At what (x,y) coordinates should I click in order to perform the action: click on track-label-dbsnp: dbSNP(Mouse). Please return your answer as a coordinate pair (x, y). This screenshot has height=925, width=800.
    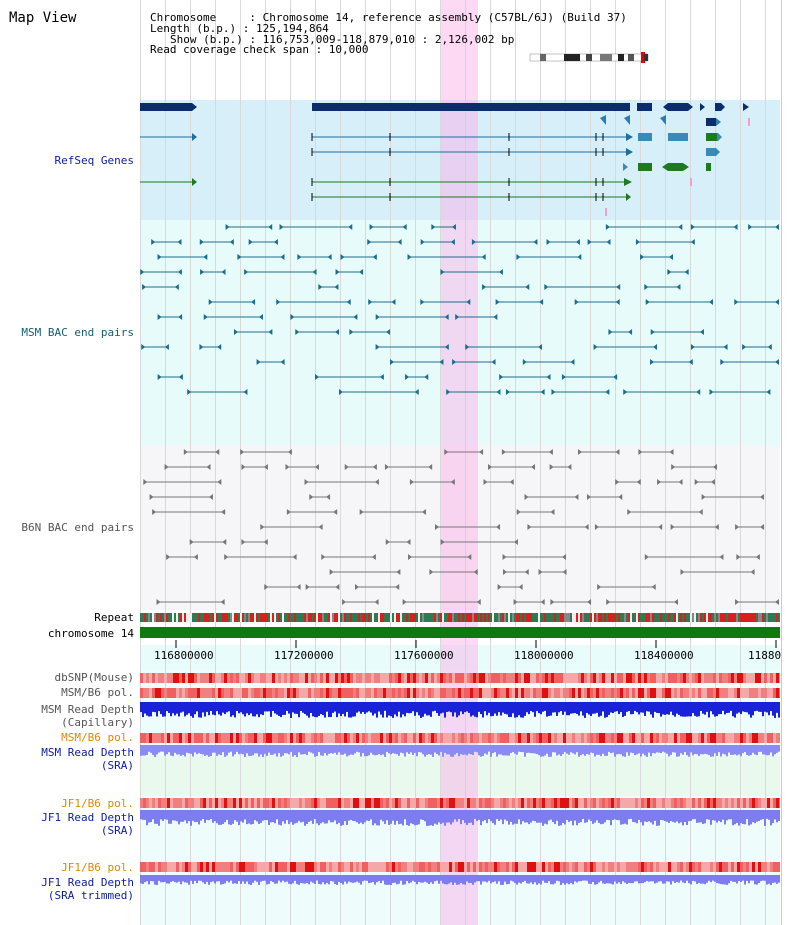
    Looking at the image, I should click on (94, 677).